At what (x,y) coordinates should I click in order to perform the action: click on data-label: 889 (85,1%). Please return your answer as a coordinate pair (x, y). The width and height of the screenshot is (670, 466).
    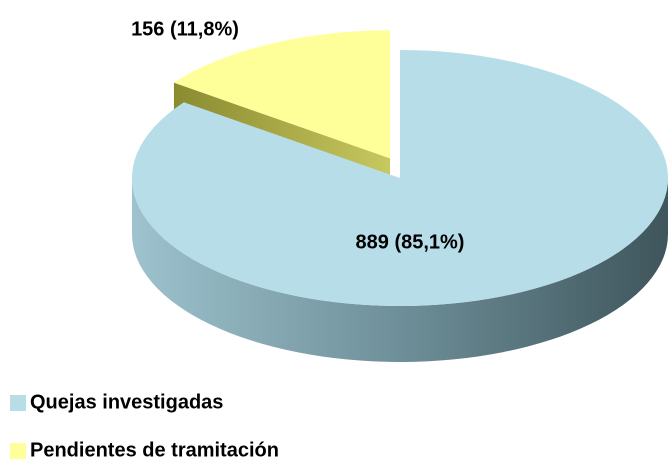
    Looking at the image, I should click on (410, 242).